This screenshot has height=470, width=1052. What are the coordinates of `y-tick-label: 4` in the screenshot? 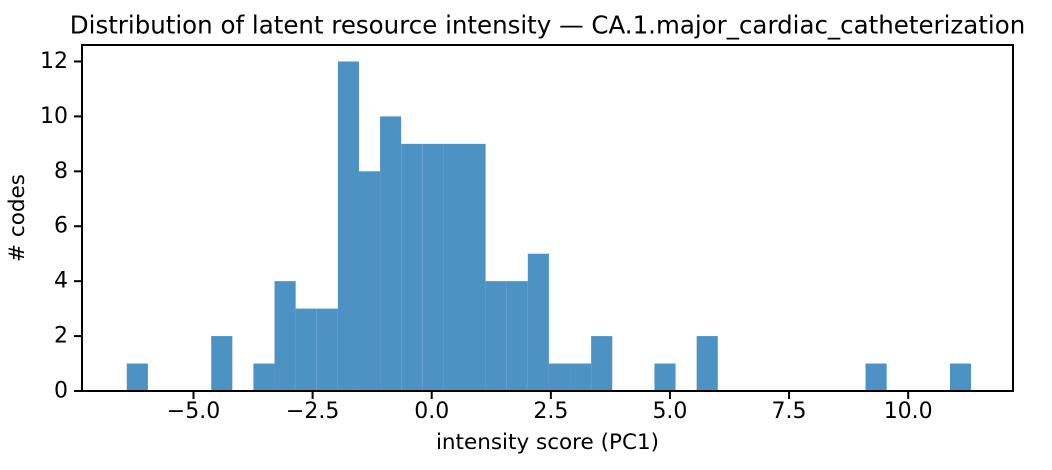 It's located at (61, 281).